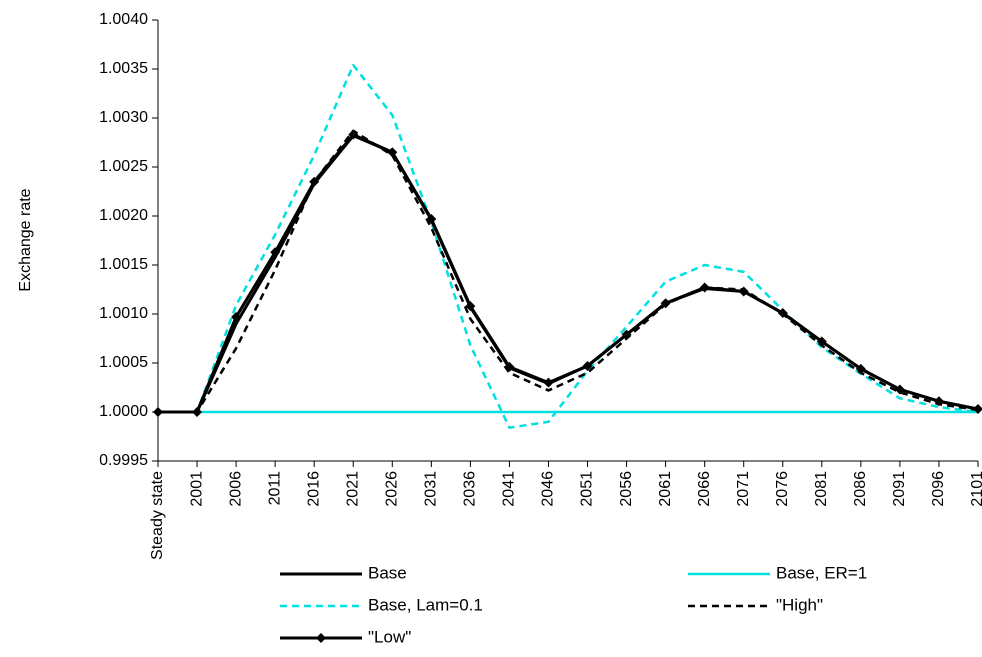  What do you see at coordinates (389, 636) in the screenshot?
I see `legend-label: "Low"` at bounding box center [389, 636].